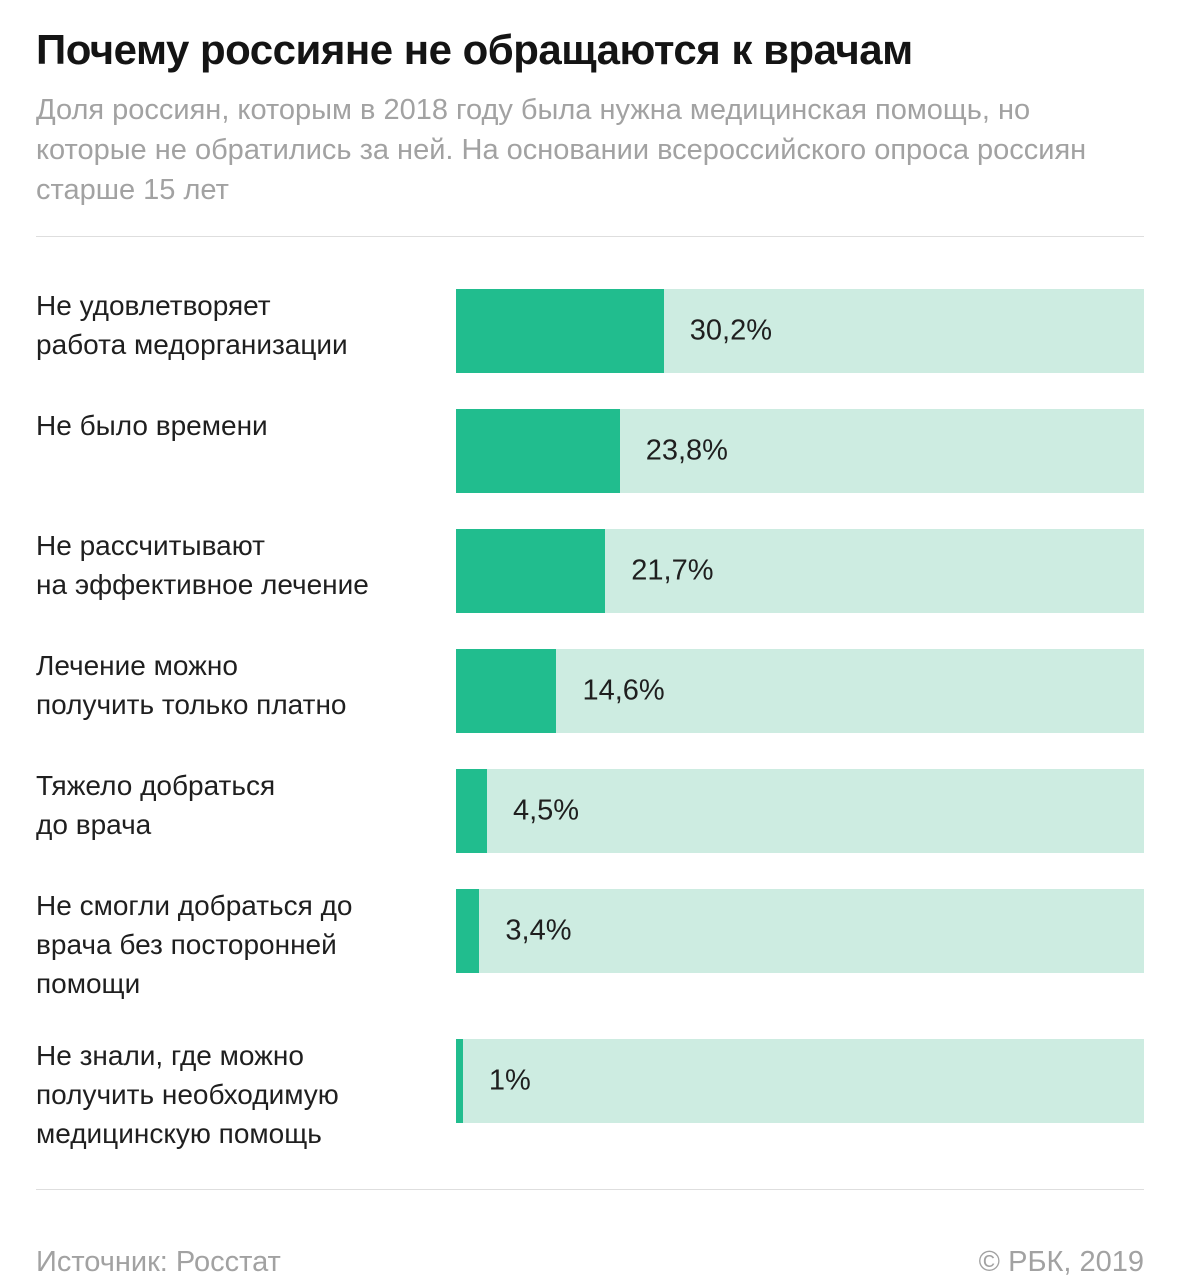  I want to click on header-divider, so click(590, 237).